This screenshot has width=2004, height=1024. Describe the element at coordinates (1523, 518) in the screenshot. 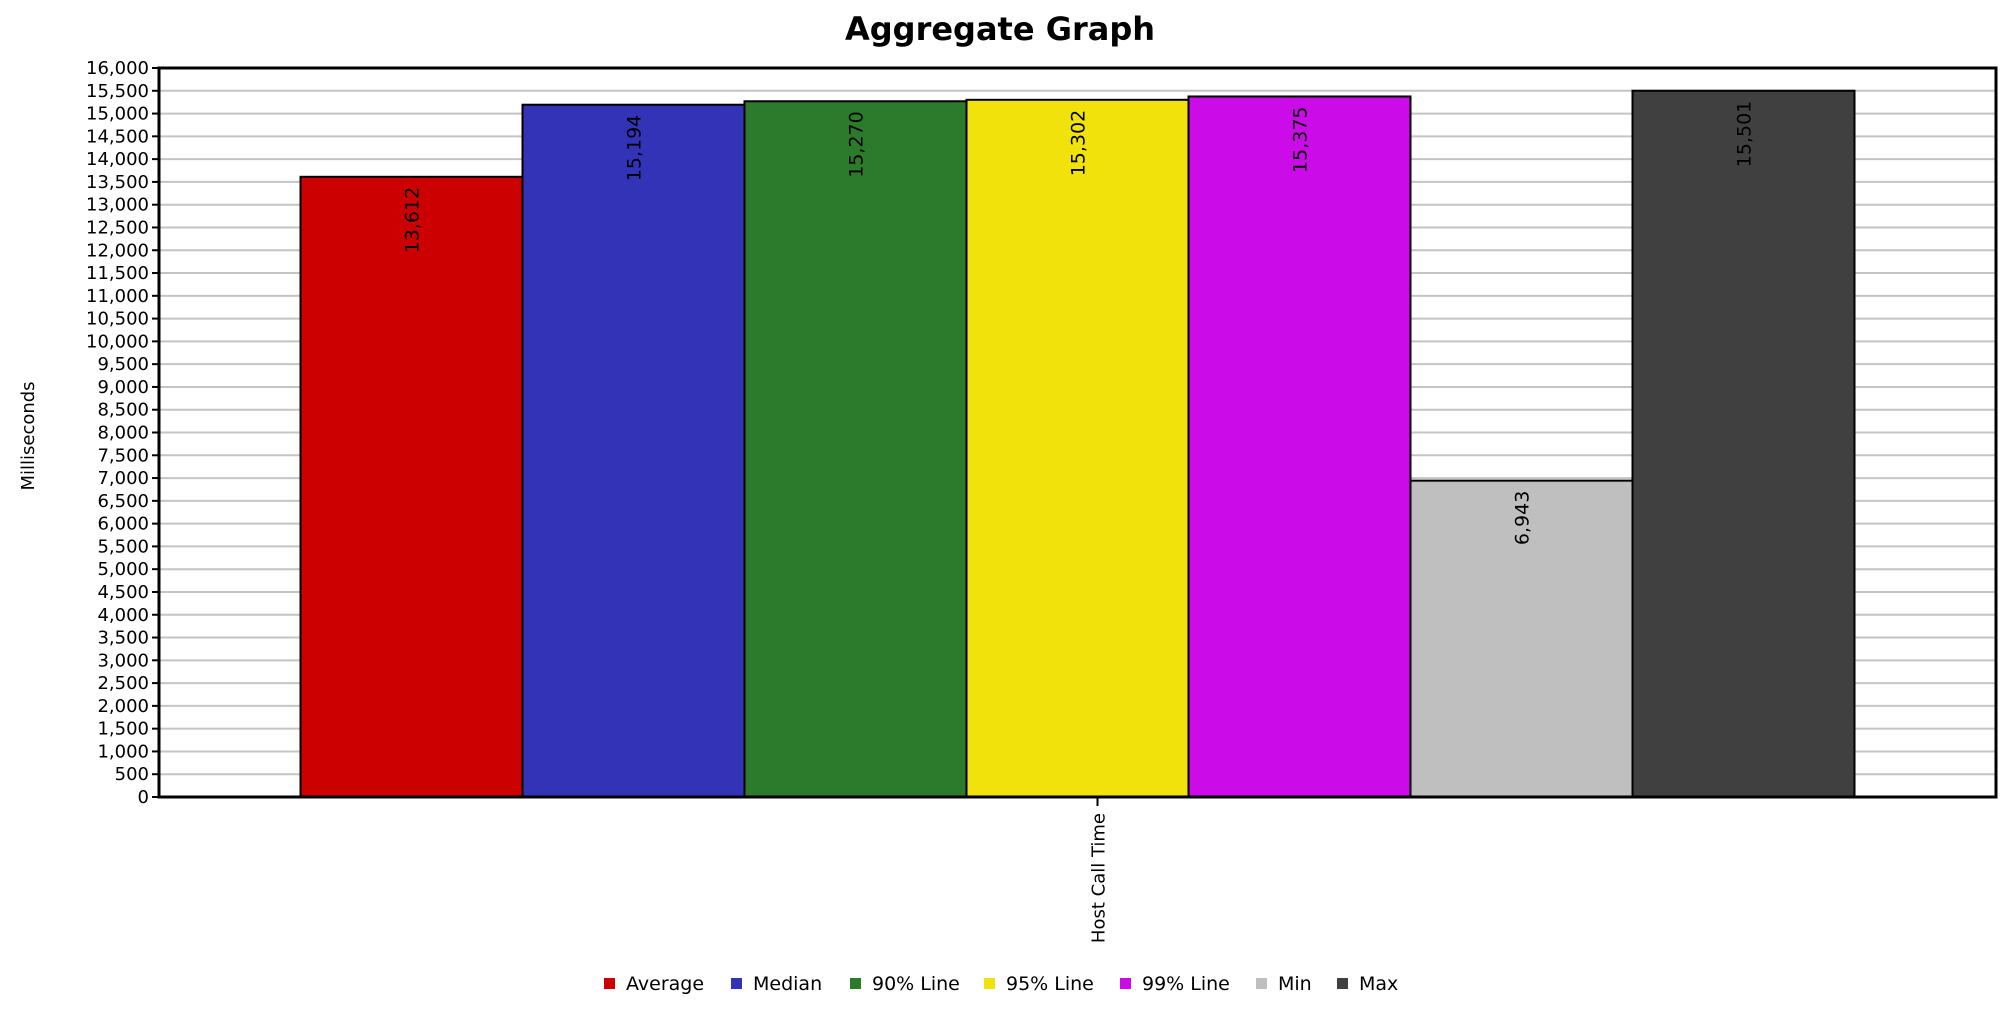

I see `bar-value-label: 6,943` at that location.